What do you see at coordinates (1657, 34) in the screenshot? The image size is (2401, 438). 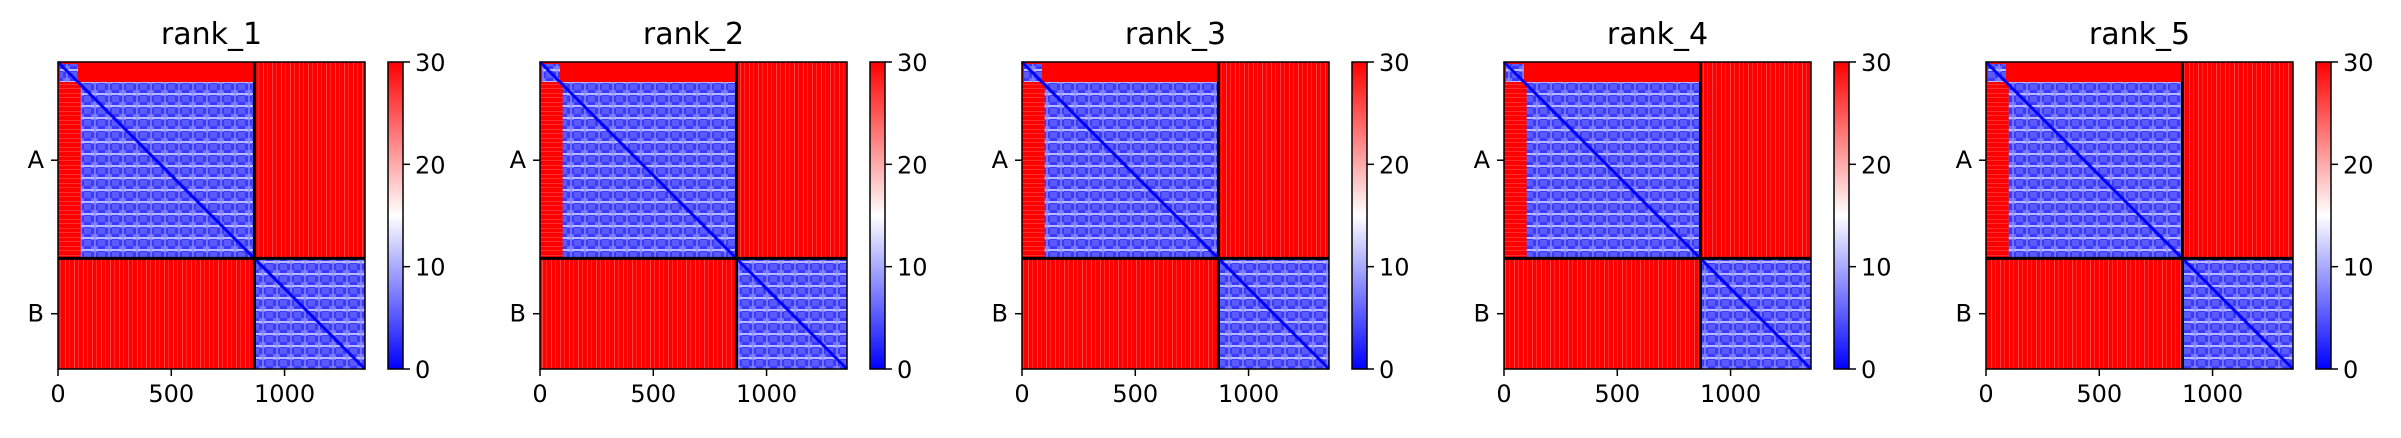 I see `panel-title: rank_4` at bounding box center [1657, 34].